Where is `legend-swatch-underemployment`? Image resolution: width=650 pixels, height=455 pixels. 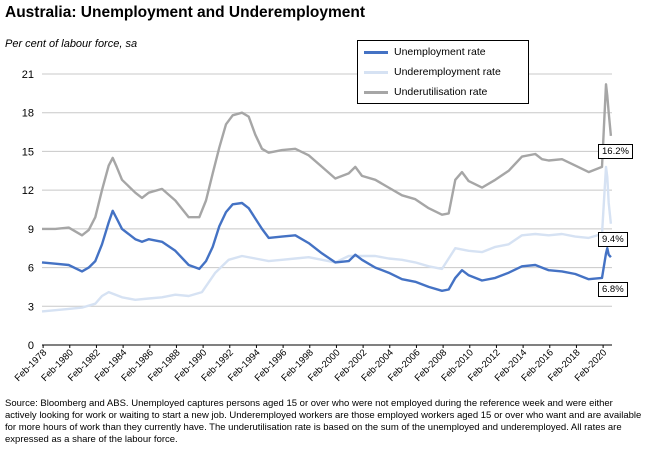
legend-swatch-underemployment is located at coordinates (376, 72).